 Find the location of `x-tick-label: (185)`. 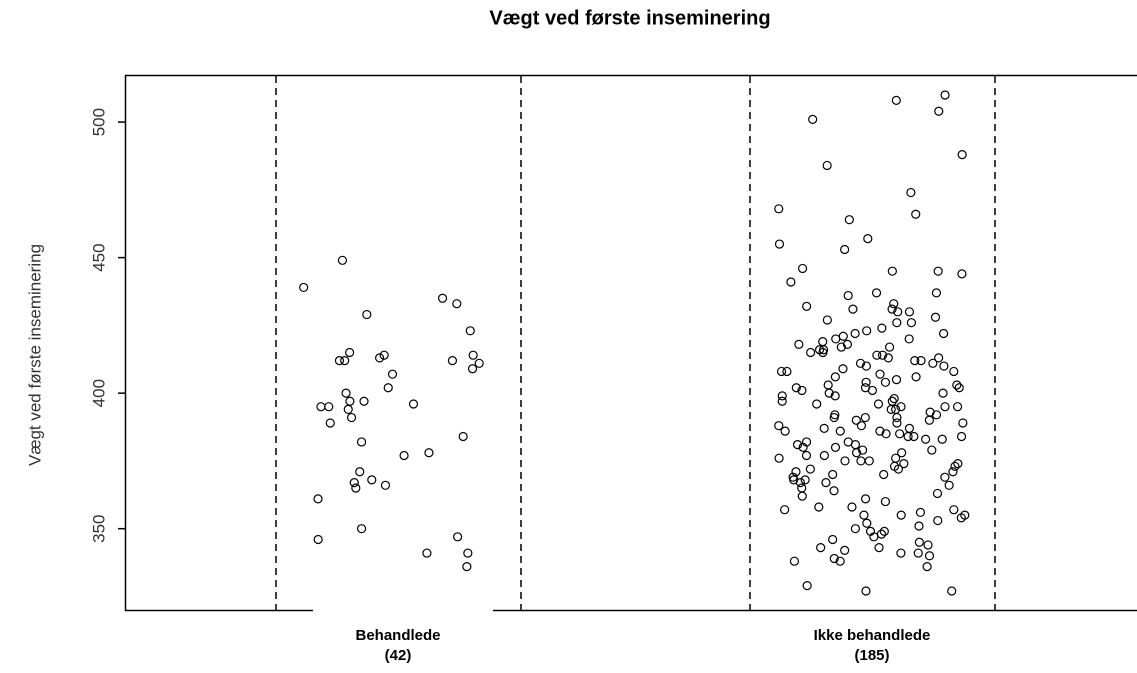

x-tick-label: (185) is located at coordinates (871, 655).